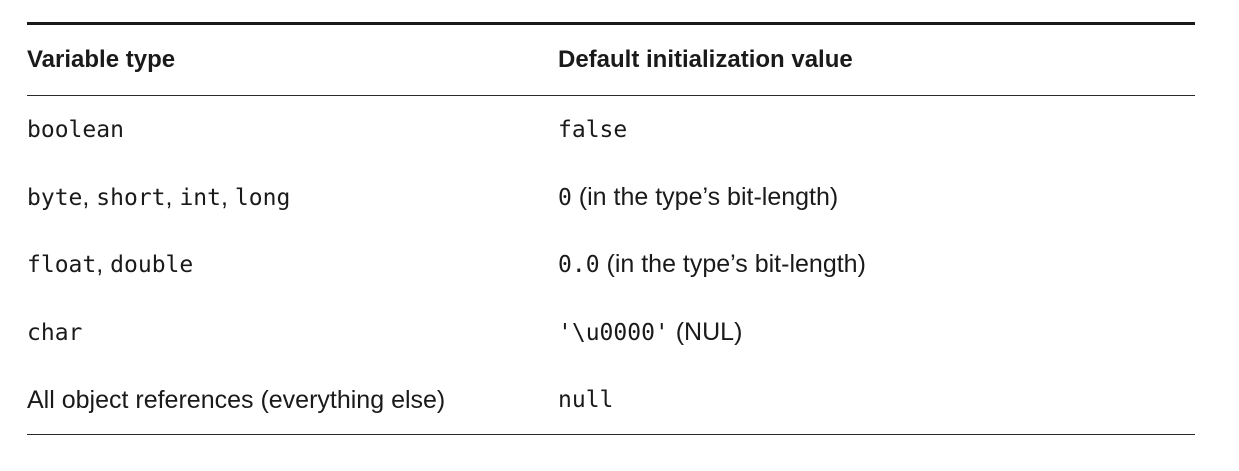  What do you see at coordinates (705, 59) in the screenshot?
I see `header-default-value: Default initialization value` at bounding box center [705, 59].